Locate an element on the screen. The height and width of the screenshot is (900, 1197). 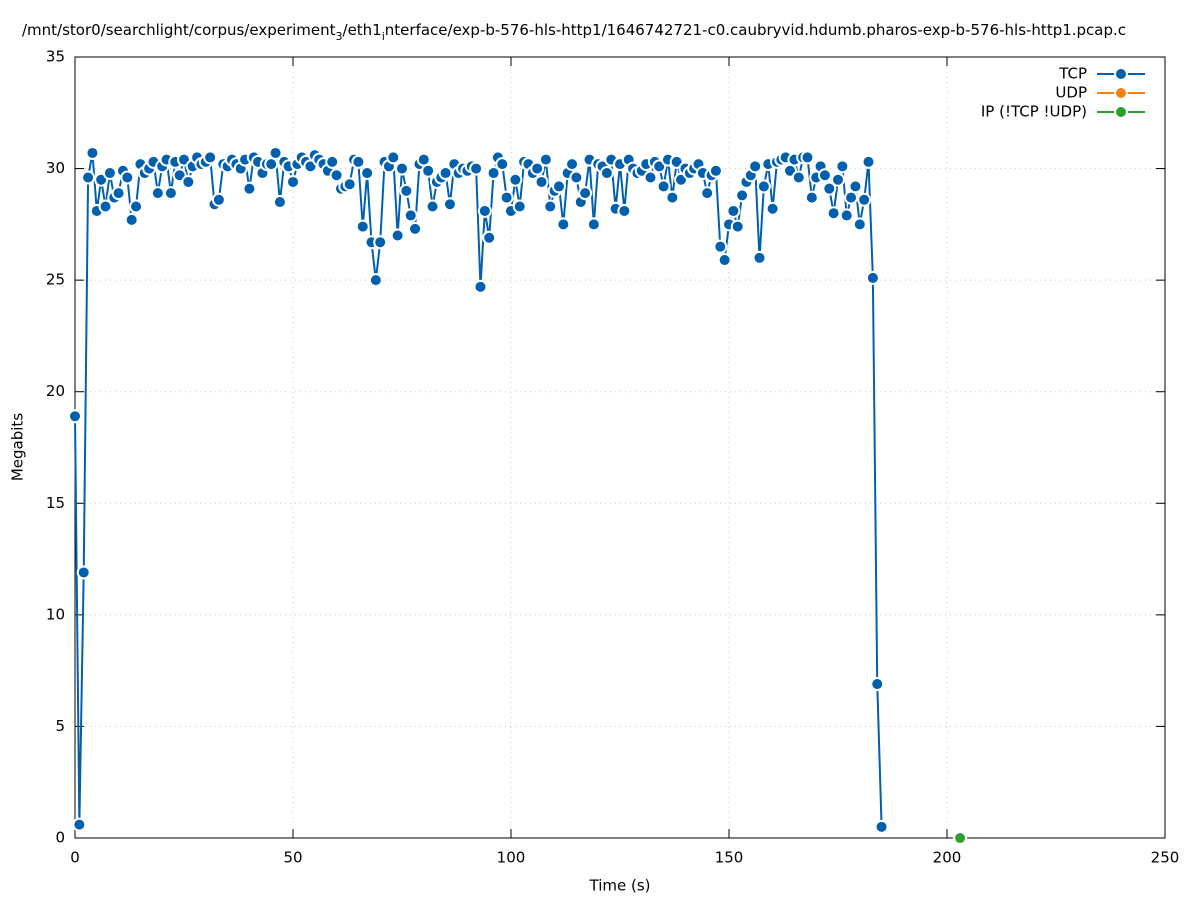
title-part: i is located at coordinates (383, 36).